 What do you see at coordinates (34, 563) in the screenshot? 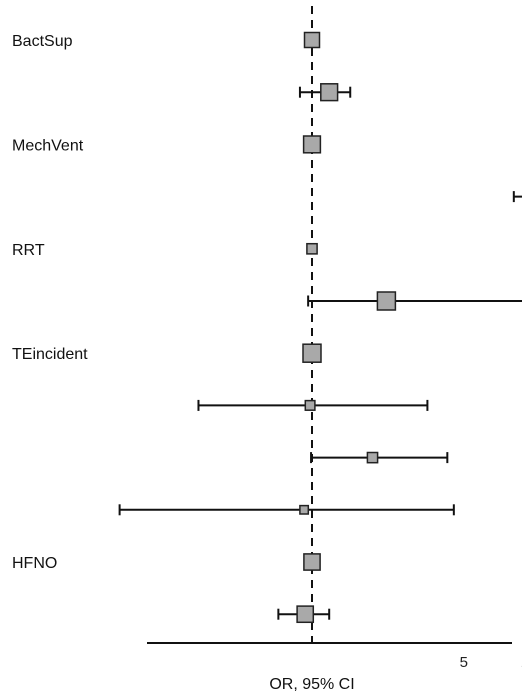
I see `row-label: HFNO` at bounding box center [34, 563].